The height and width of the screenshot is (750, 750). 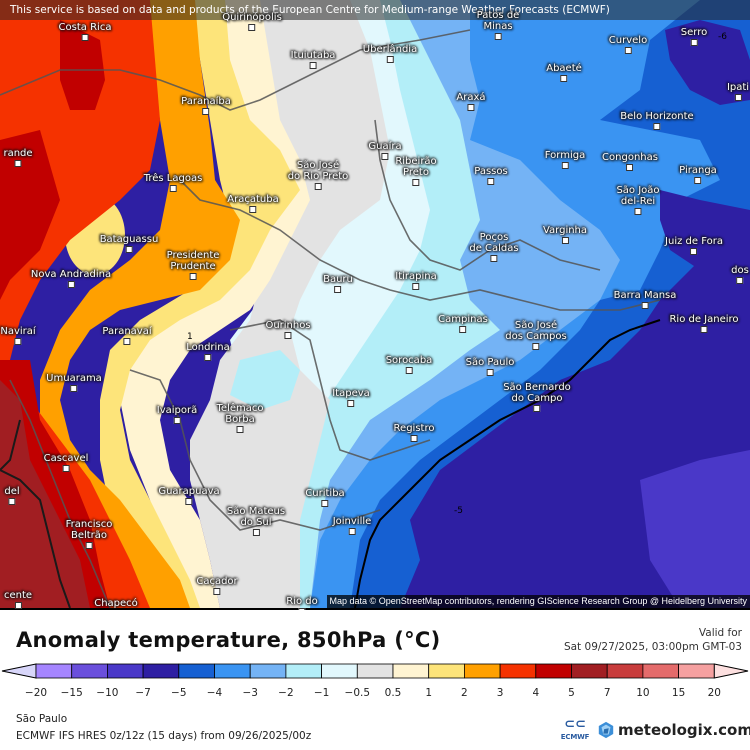 What do you see at coordinates (565, 234) in the screenshot?
I see `city-varginha: Varginha` at bounding box center [565, 234].